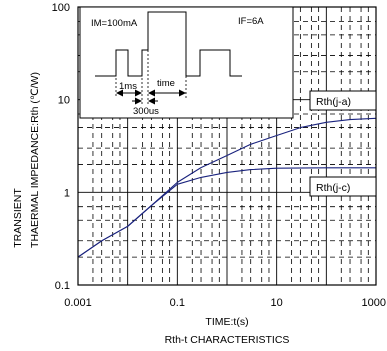 The width and height of the screenshot is (387, 351). I want to click on x-tick-label: 10, so click(277, 303).